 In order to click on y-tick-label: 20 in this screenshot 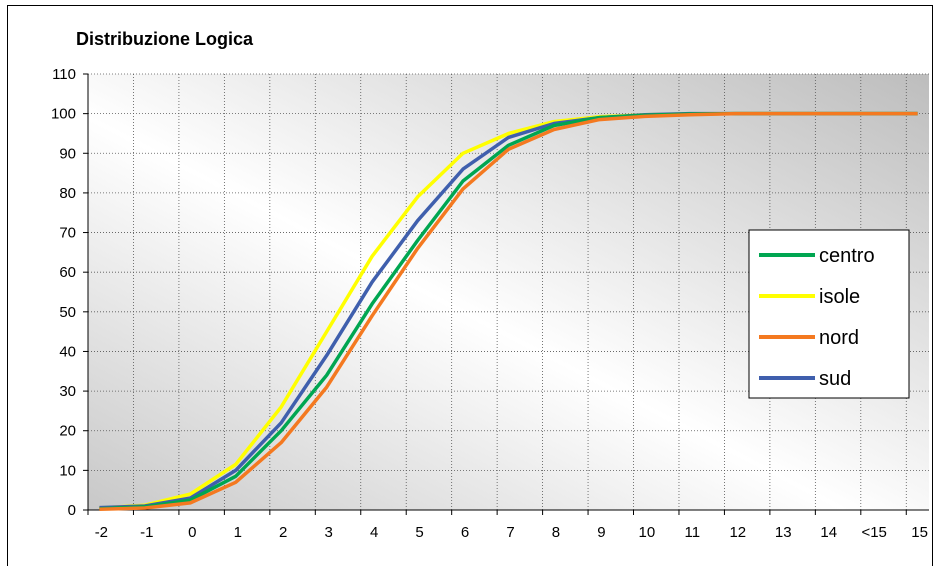, I will do `click(67, 431)`.